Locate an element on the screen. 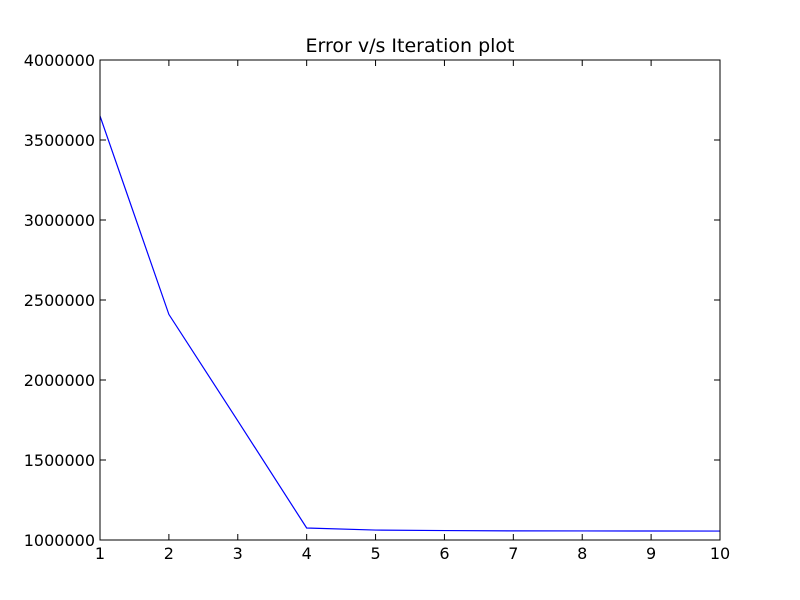 The height and width of the screenshot is (600, 800). x-tick-label: 2 is located at coordinates (169, 553).